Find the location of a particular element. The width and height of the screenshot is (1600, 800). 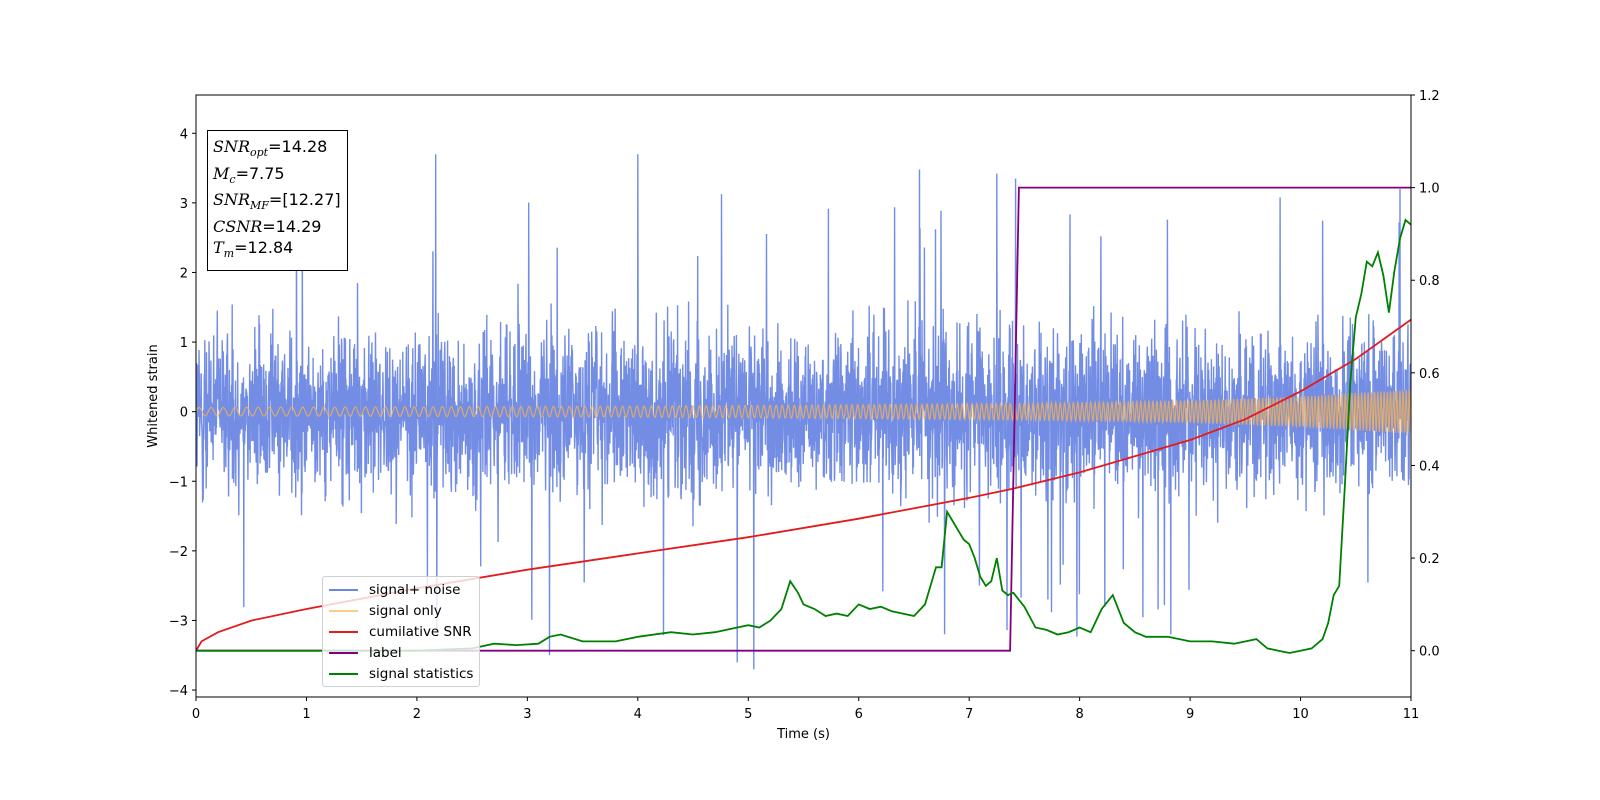

info-csnr: CSNR=14.29 is located at coordinates (277, 227).